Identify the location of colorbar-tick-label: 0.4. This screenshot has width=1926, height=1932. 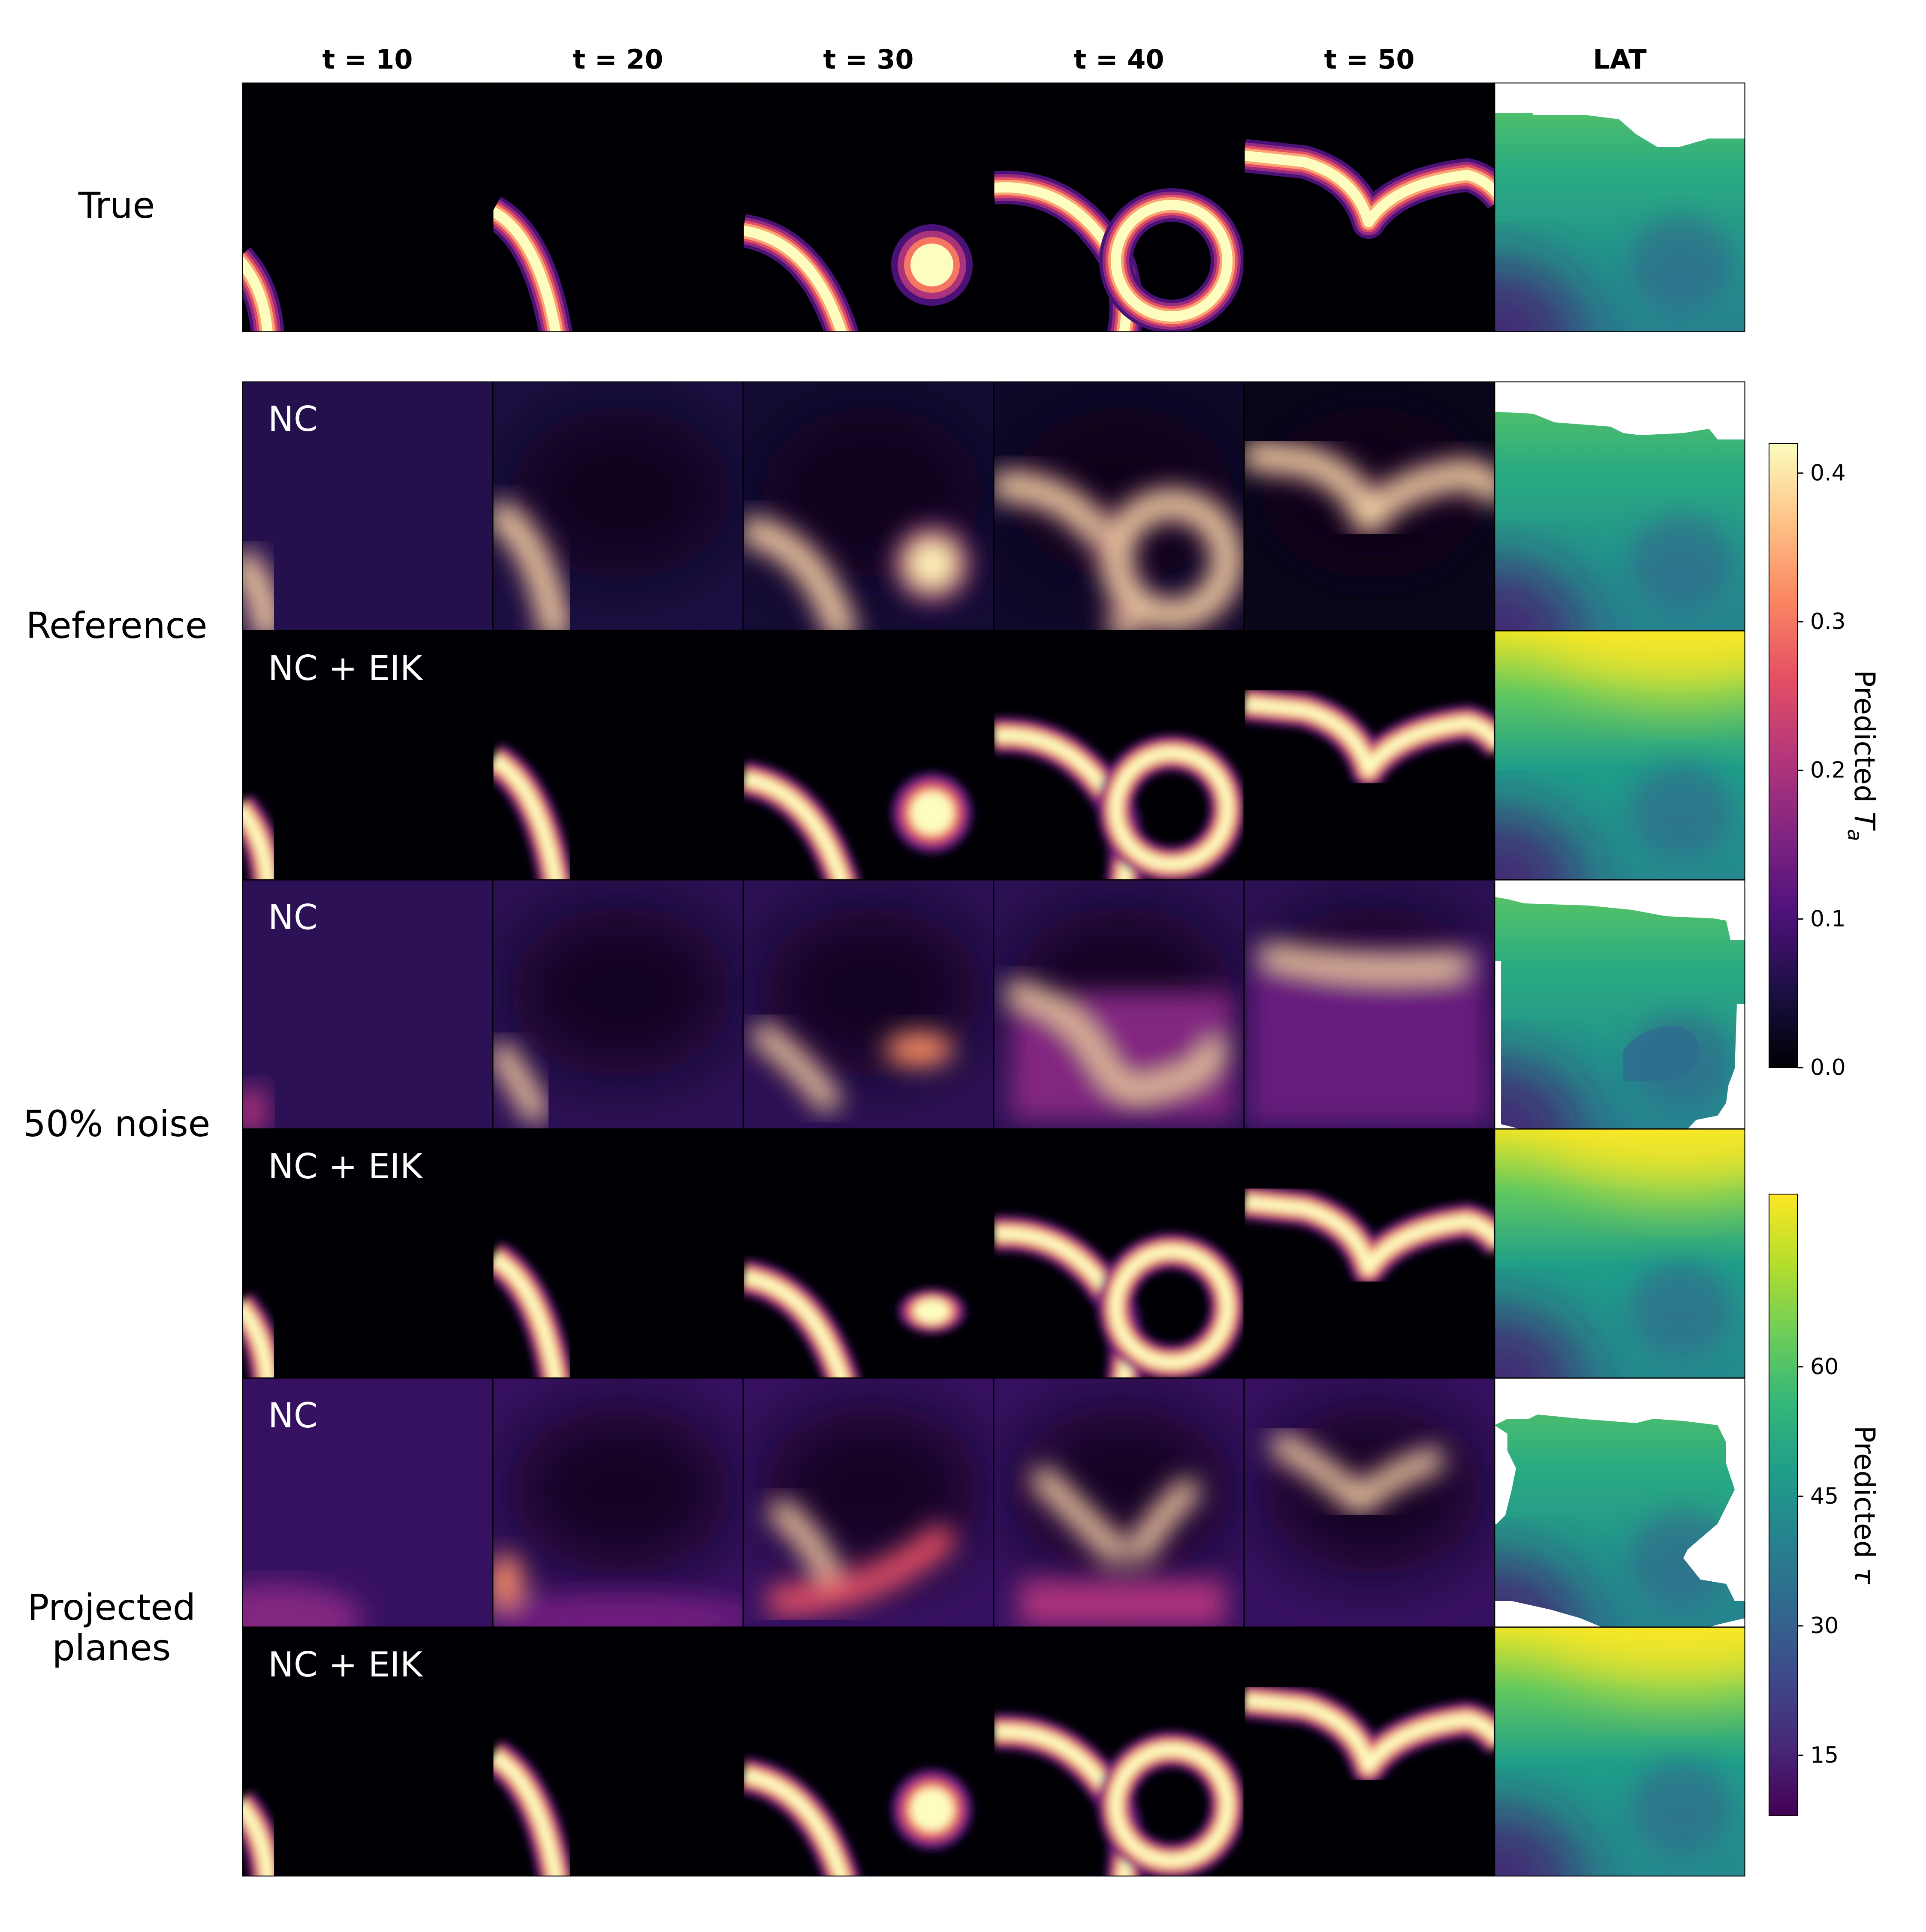
(1828, 473).